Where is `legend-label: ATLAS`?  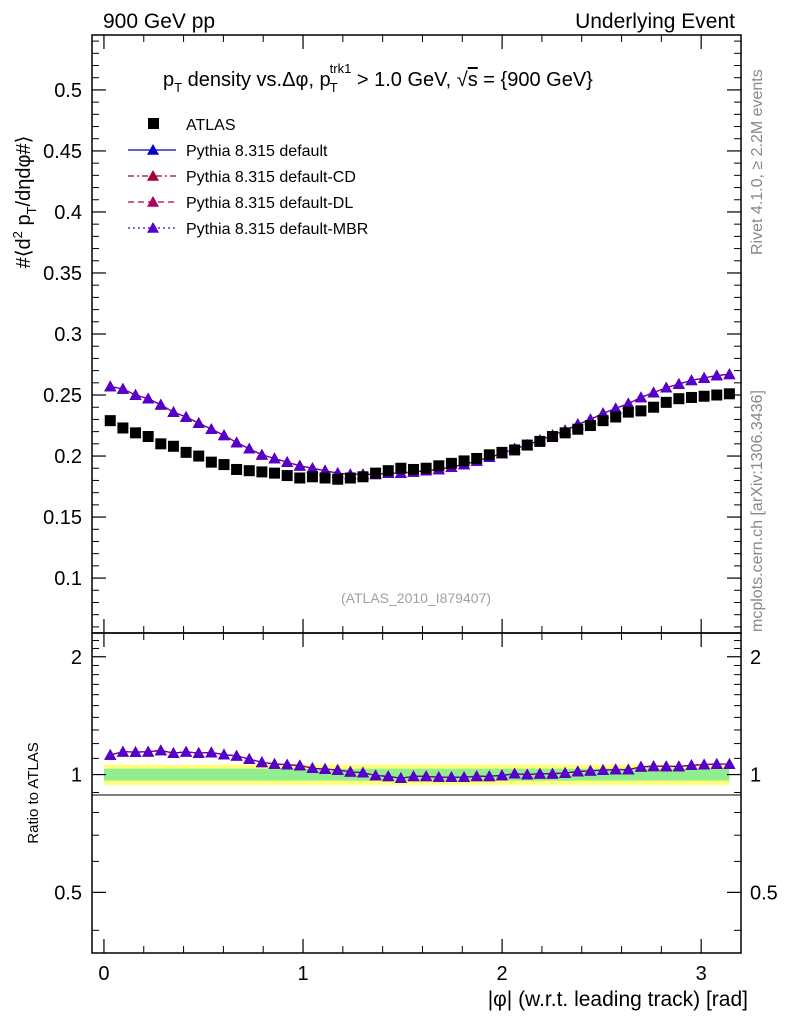
legend-label: ATLAS is located at coordinates (211, 125).